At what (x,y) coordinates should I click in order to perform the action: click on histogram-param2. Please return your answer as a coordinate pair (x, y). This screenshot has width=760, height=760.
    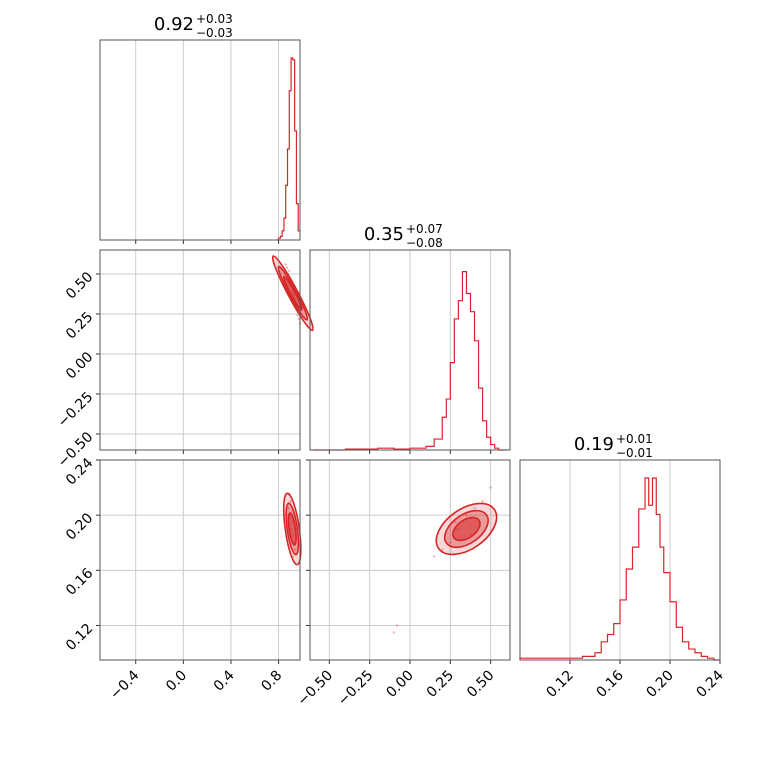
    Looking at the image, I should click on (410, 361).